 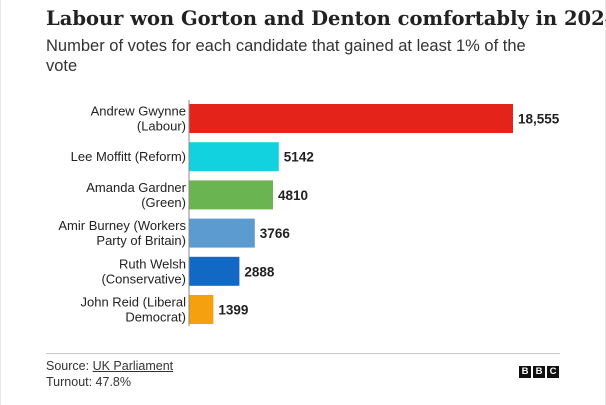 I want to click on bbc-logo: B B C, so click(x=539, y=372).